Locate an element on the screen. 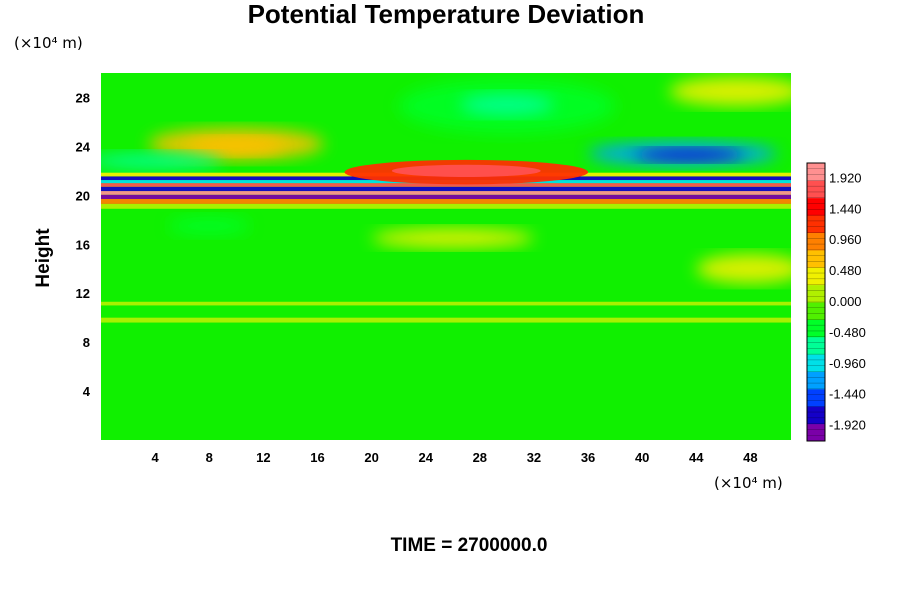  x-axis: 4 8 12 16 20 24 28 32 36 40 44 48 is located at coordinates (455, 457).